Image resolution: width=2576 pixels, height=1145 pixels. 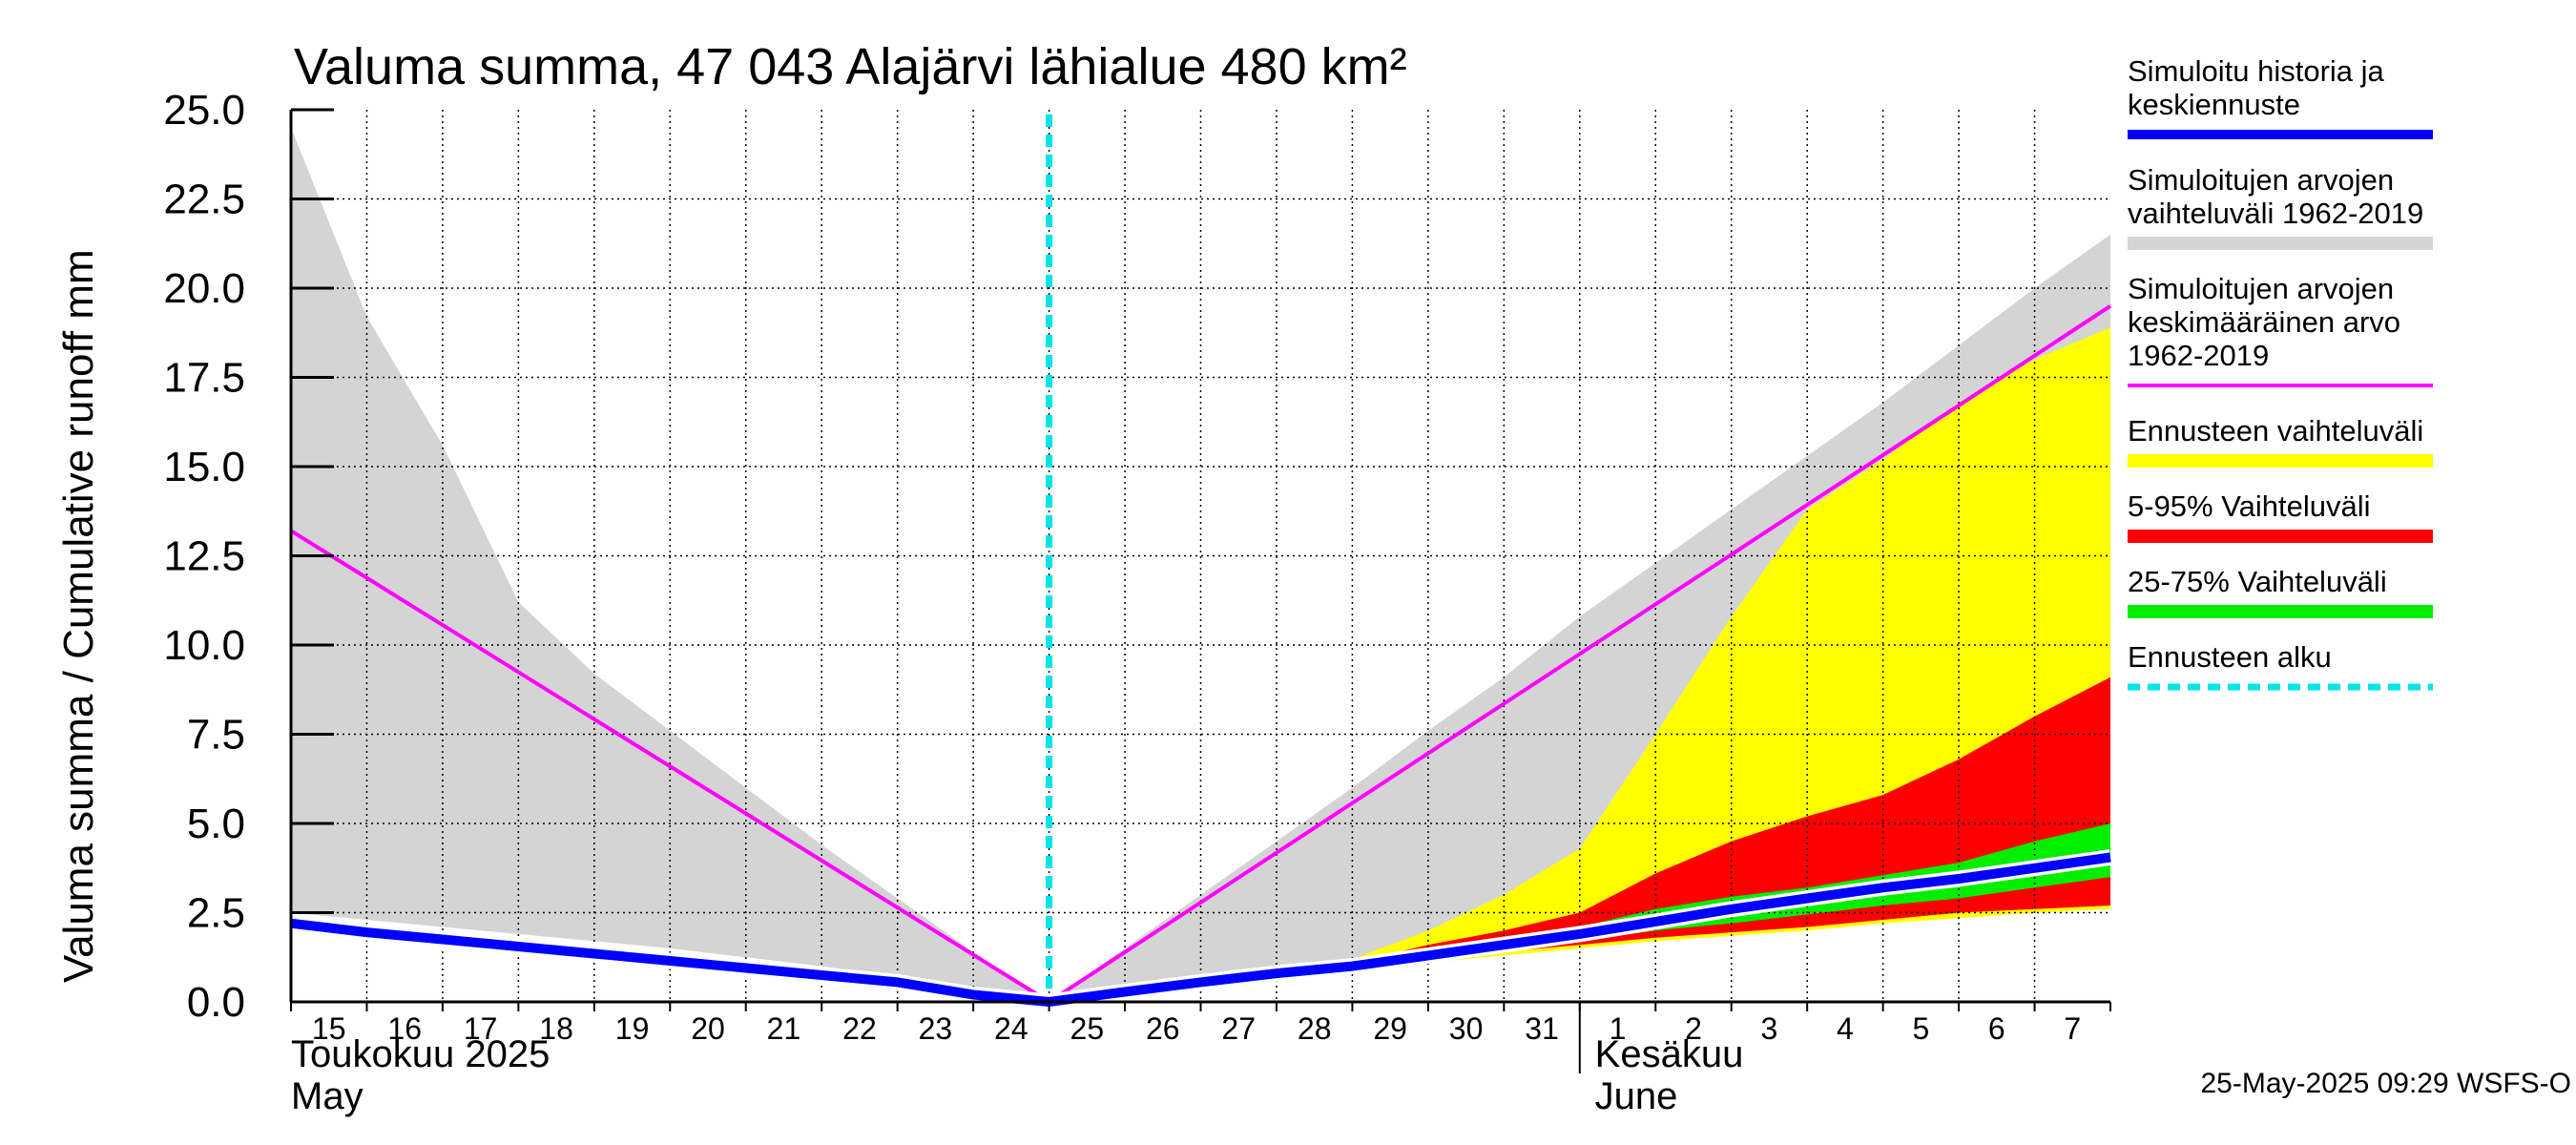 What do you see at coordinates (1315, 1029) in the screenshot?
I see `x-tick-label: 28` at bounding box center [1315, 1029].